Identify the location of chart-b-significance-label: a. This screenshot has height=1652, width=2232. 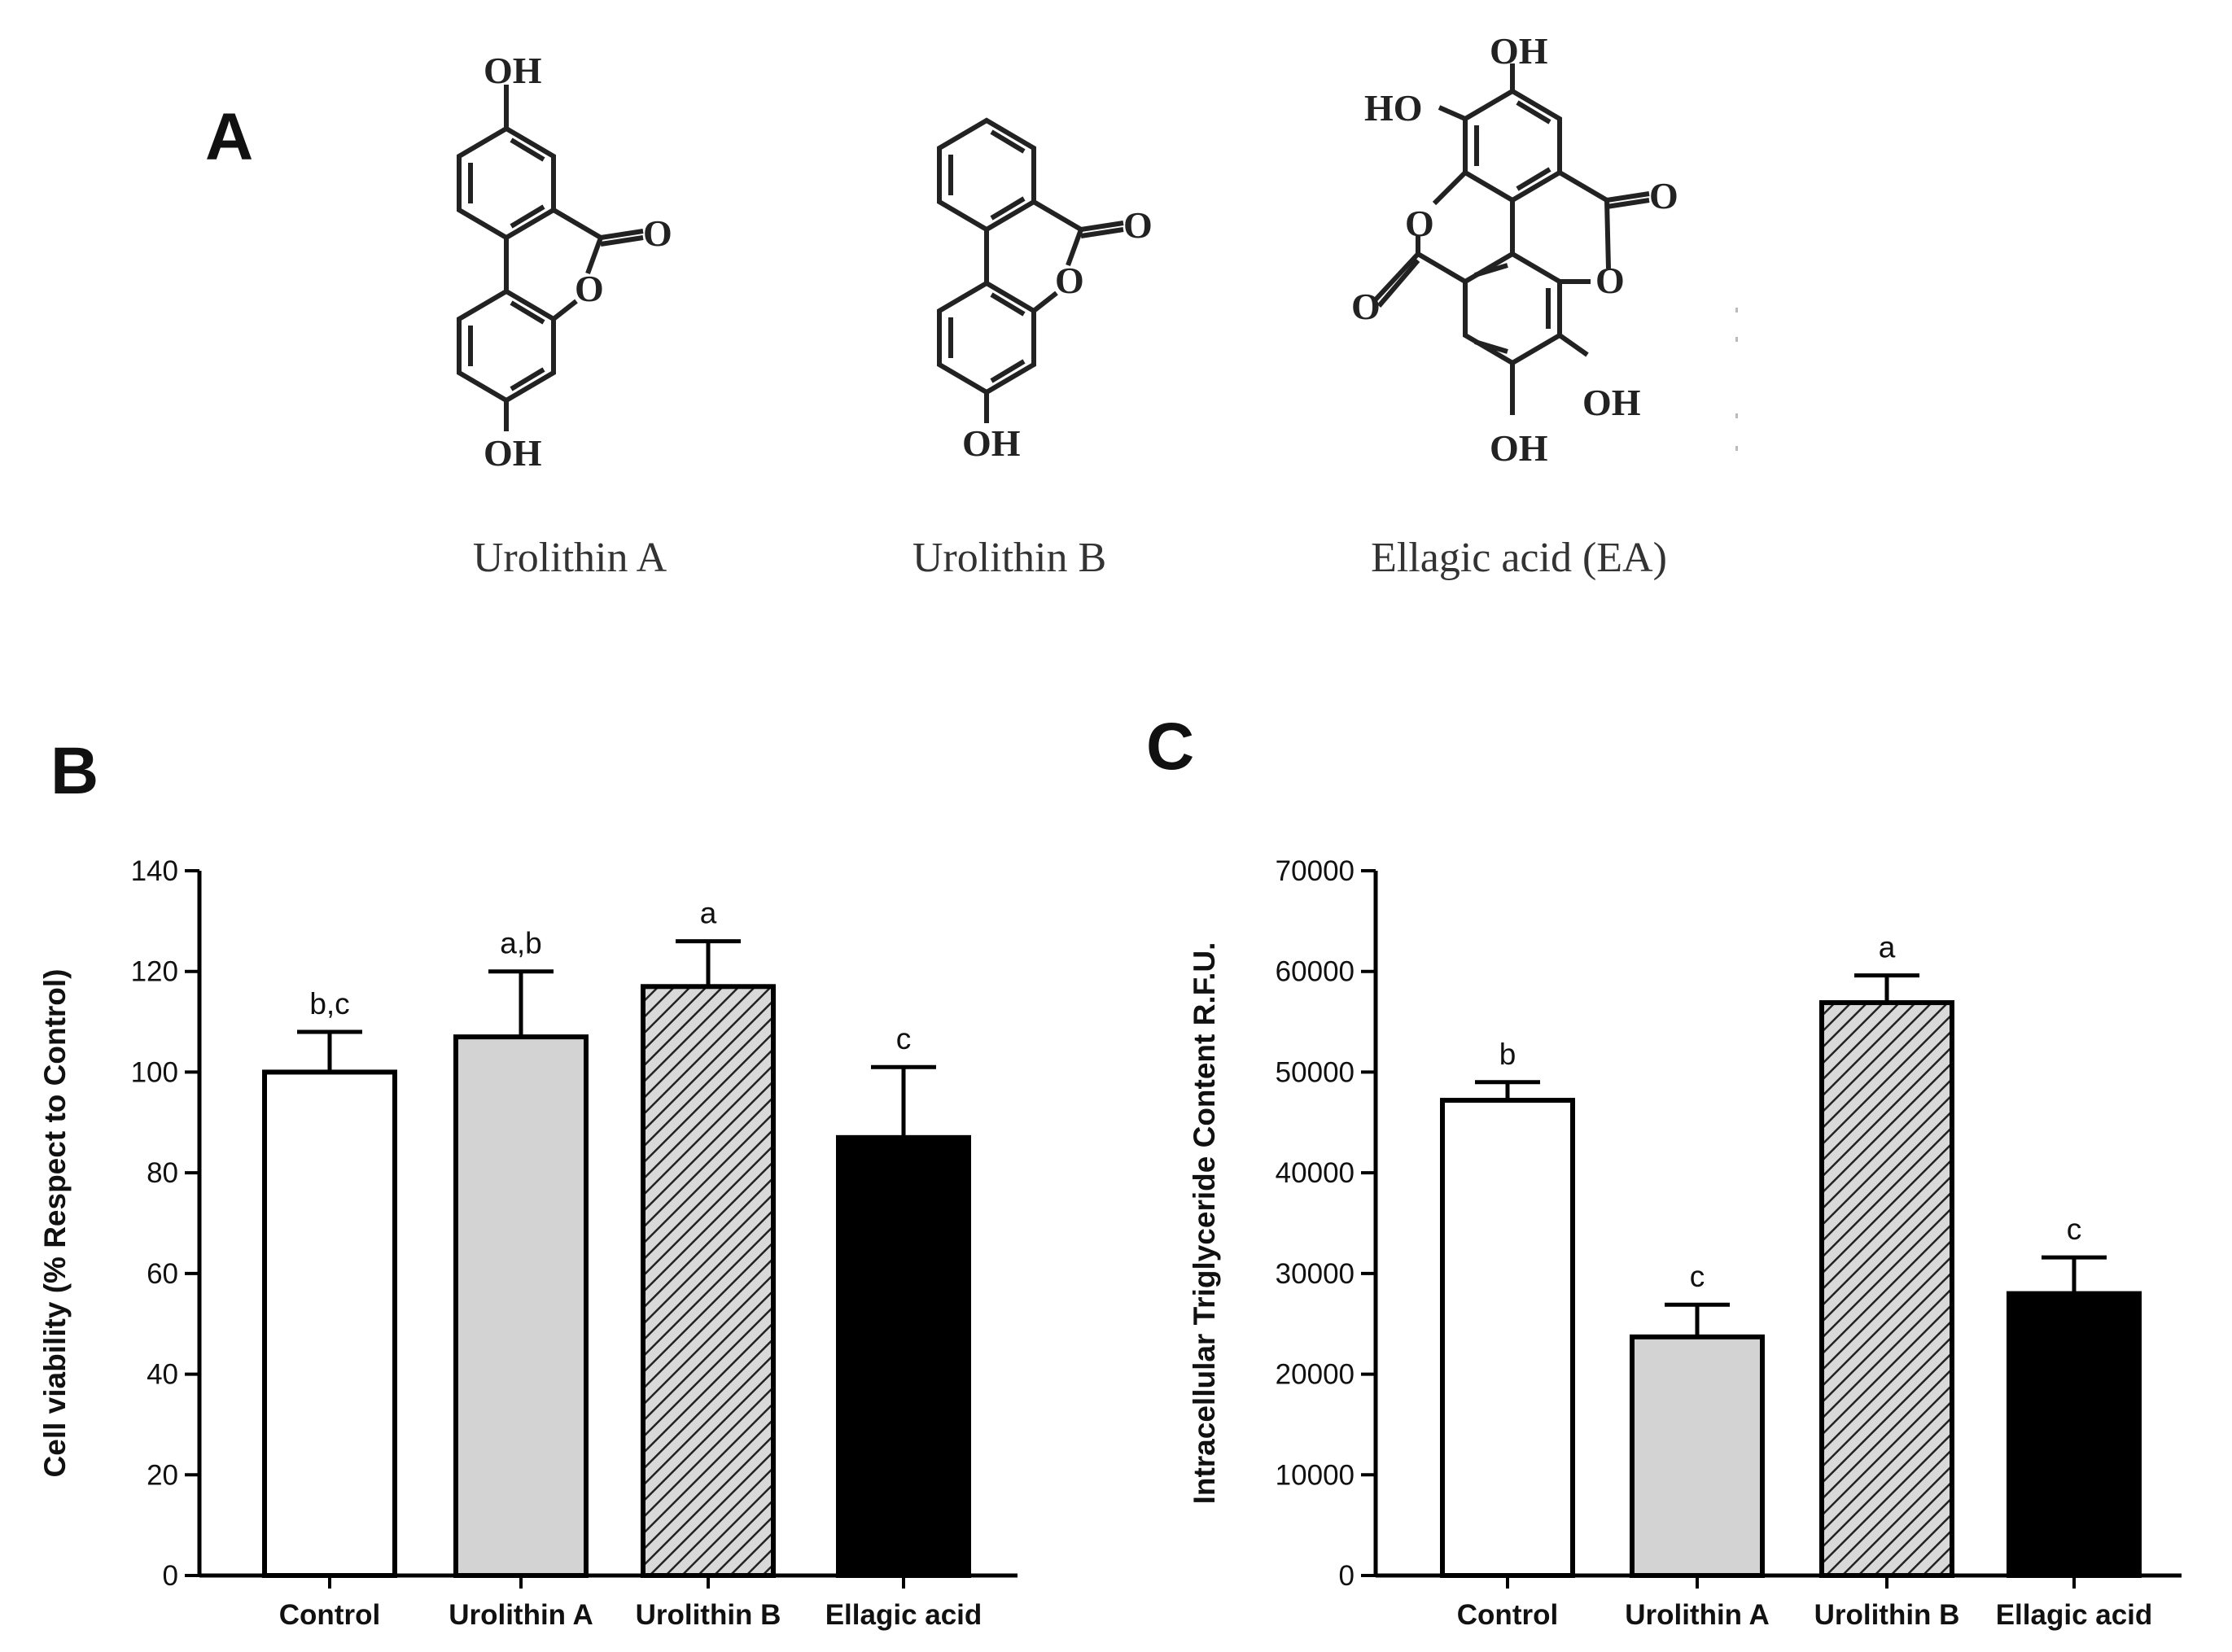
(708, 914).